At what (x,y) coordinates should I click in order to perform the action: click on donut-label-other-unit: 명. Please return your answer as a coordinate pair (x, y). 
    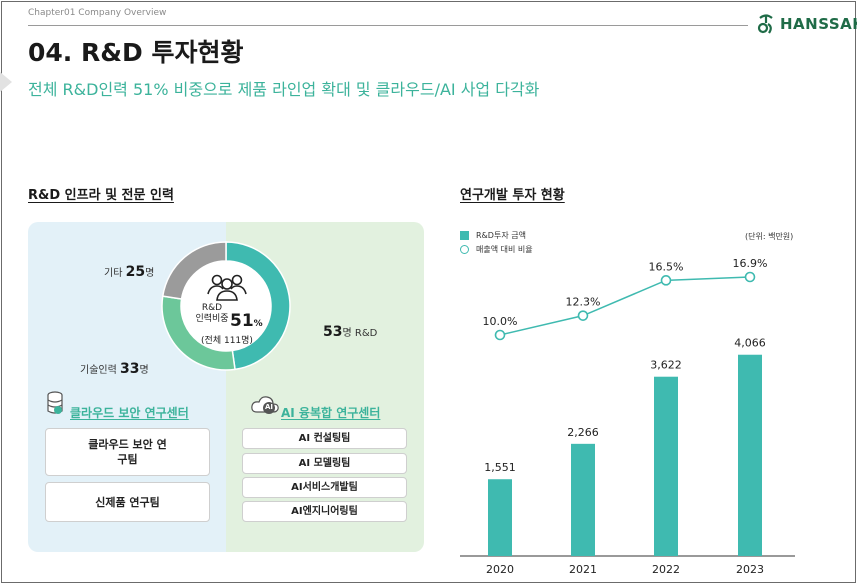
    Looking at the image, I should click on (150, 273).